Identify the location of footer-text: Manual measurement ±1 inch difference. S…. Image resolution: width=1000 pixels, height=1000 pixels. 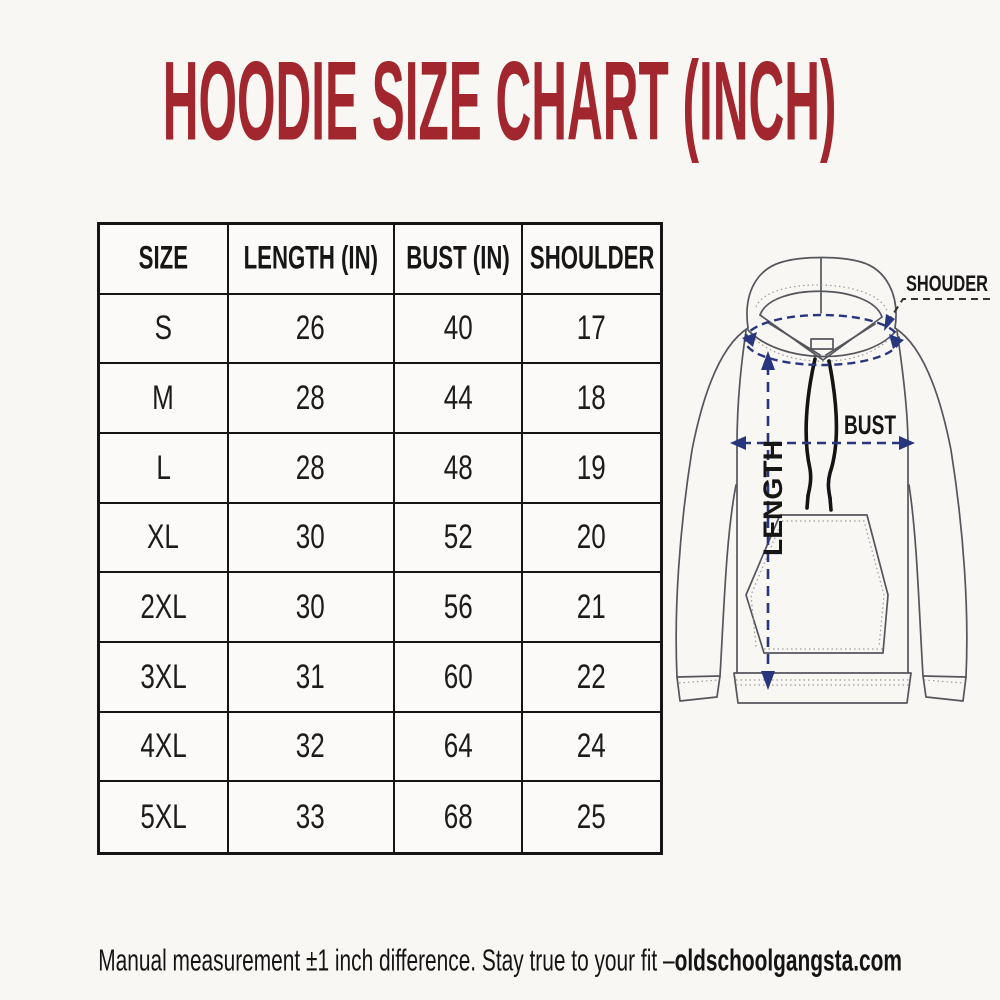
(386, 960).